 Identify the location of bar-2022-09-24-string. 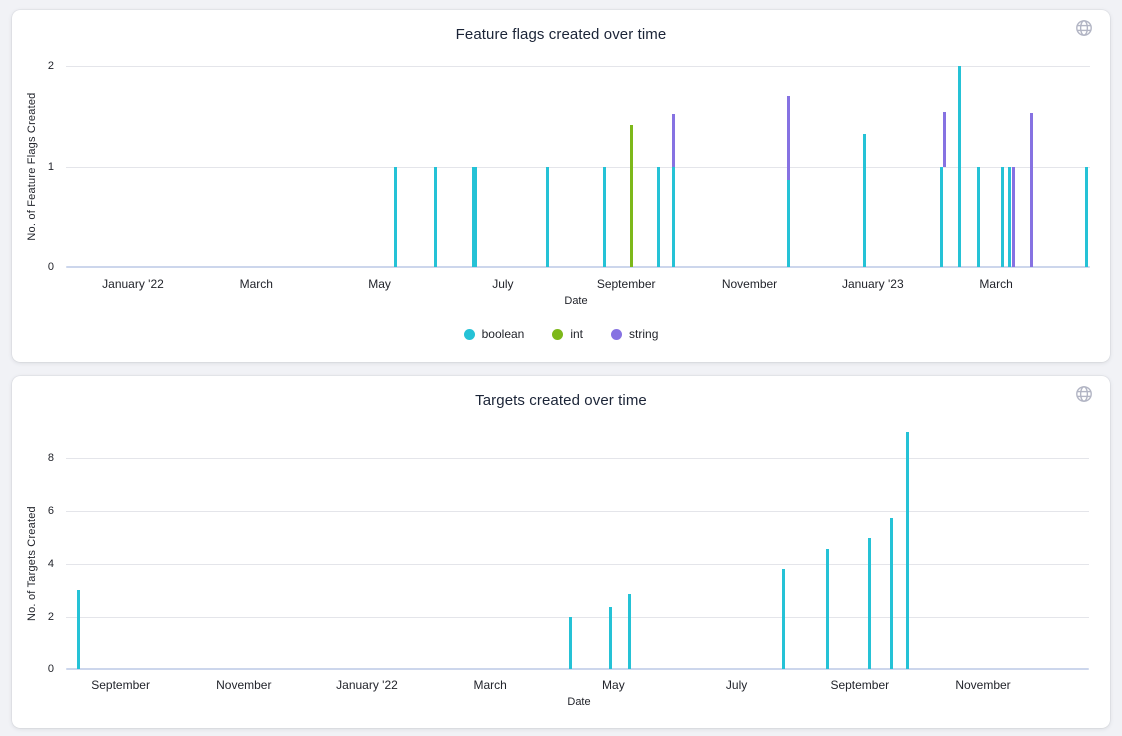
(674, 140).